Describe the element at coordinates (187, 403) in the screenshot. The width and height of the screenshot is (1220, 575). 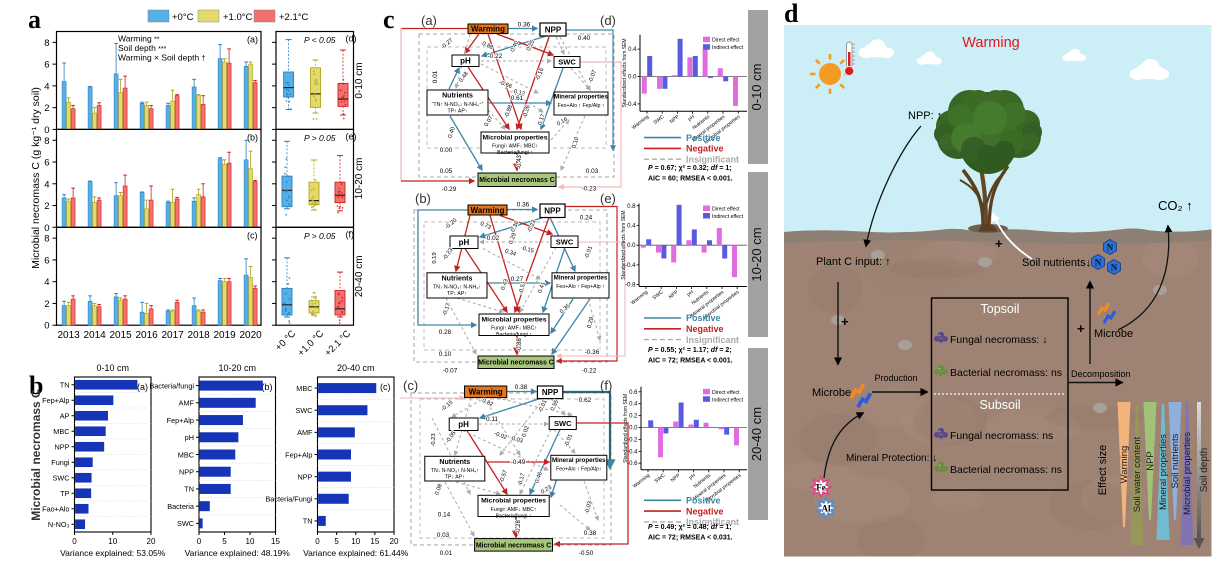
I see `svg-text: AMF` at that location.